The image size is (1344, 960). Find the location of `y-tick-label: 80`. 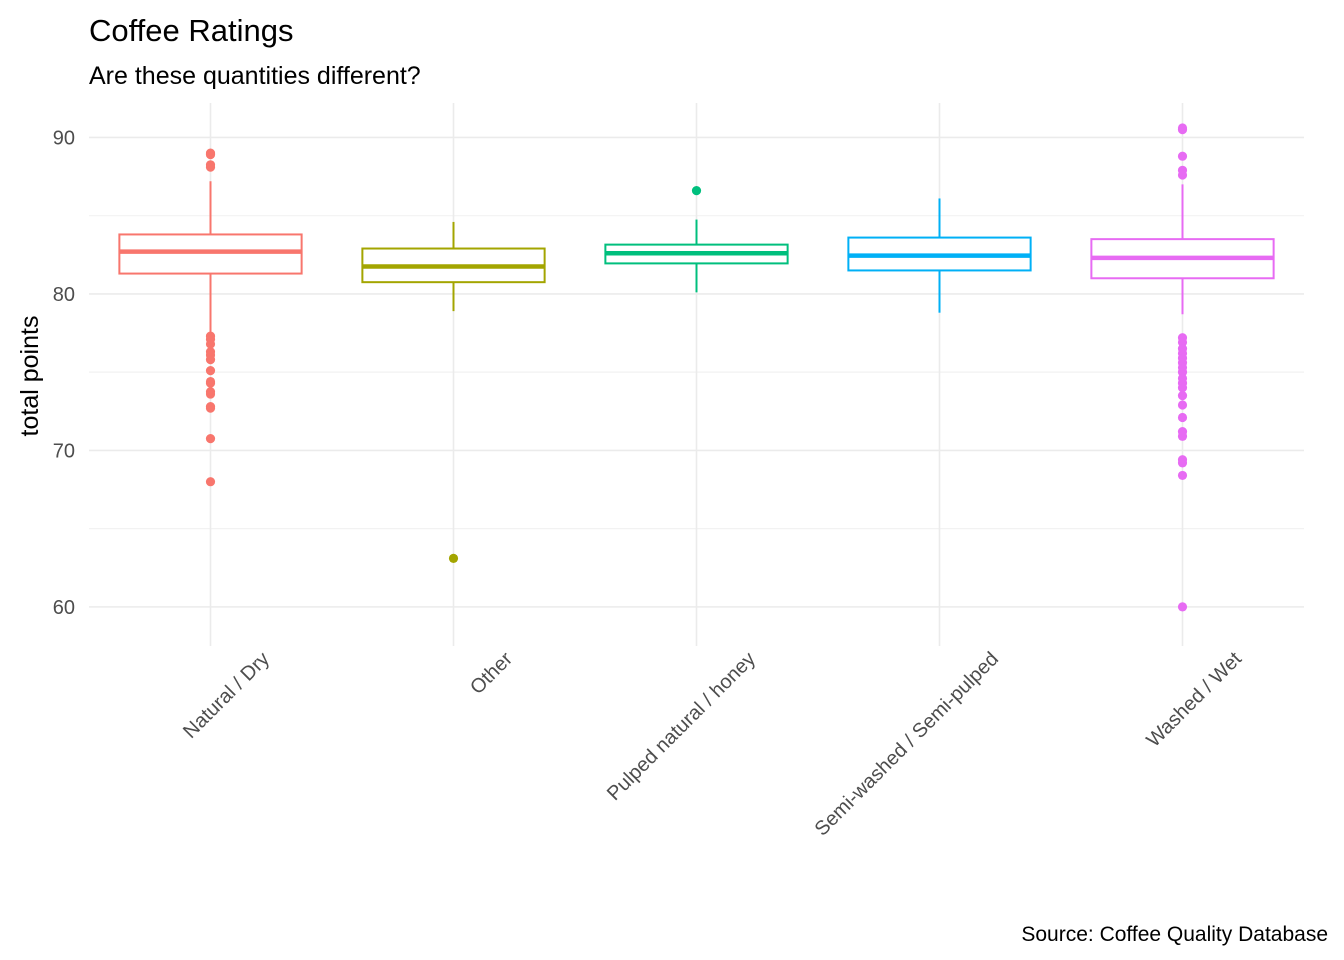

y-tick-label: 80 is located at coordinates (64, 295).